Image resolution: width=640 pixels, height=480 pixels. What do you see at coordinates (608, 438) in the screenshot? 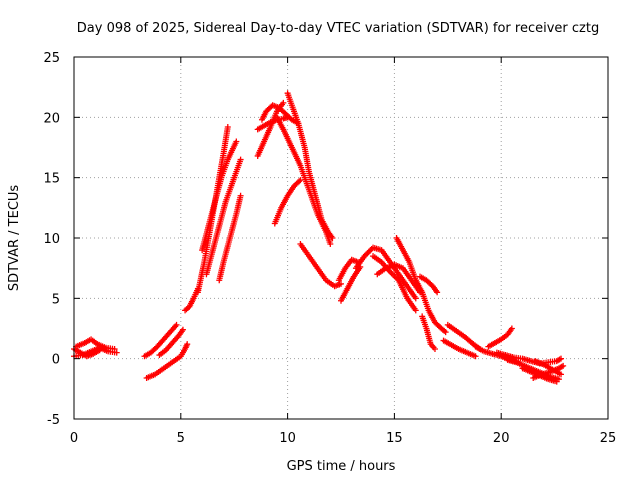
I see `x-tick-label: 25` at bounding box center [608, 438].